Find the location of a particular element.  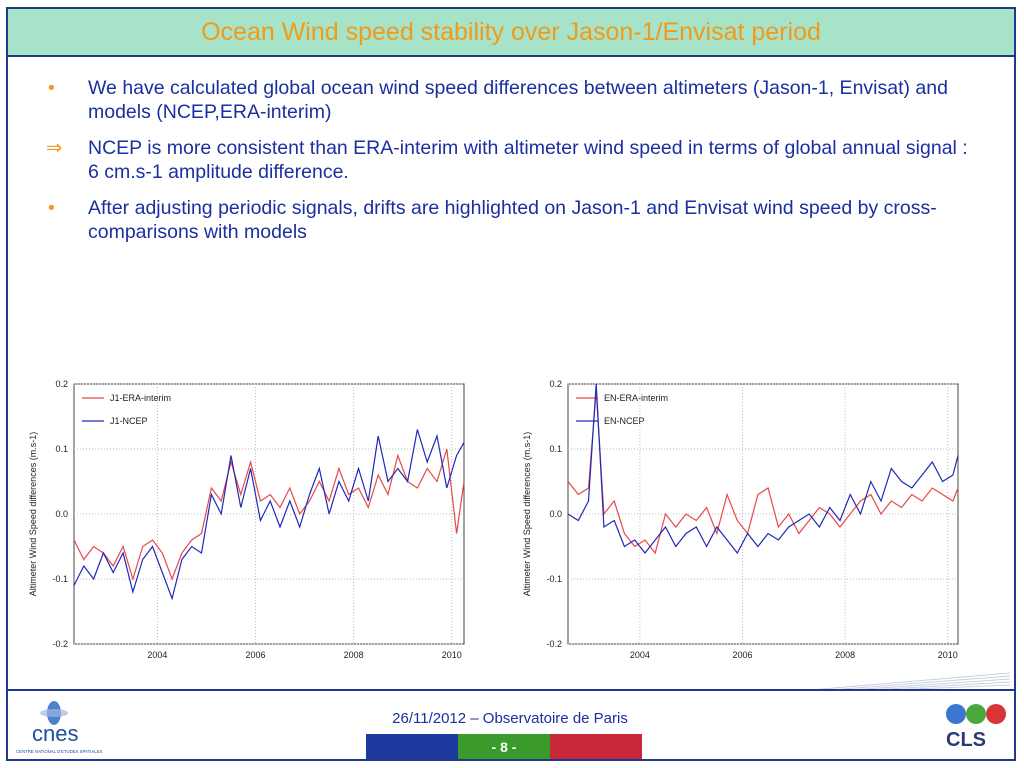

footer-text: 26/11/2012 – Observatoire de Paris is located at coordinates (510, 718).